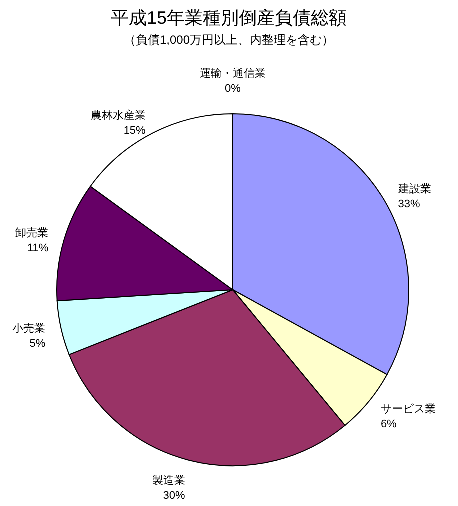  Describe the element at coordinates (233, 89) in the screenshot. I see `text: 0%` at that location.